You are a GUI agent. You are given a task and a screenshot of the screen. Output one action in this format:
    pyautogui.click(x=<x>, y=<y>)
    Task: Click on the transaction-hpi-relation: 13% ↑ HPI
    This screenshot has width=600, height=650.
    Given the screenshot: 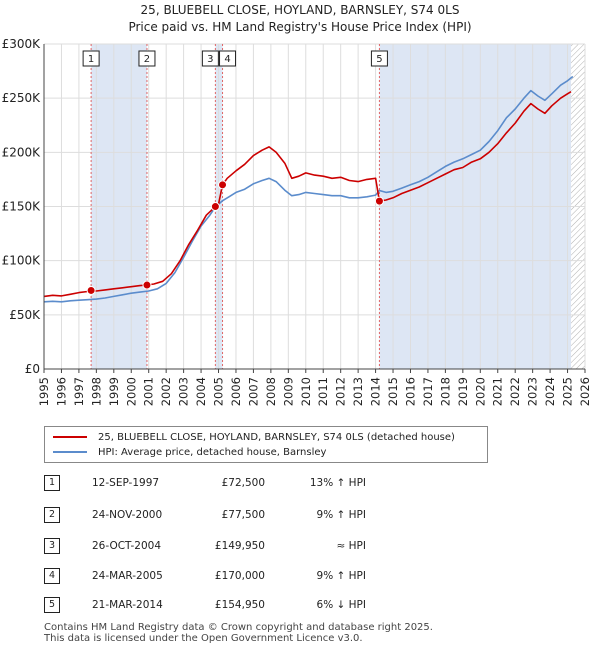 What is the action you would take?
    pyautogui.click(x=337, y=483)
    